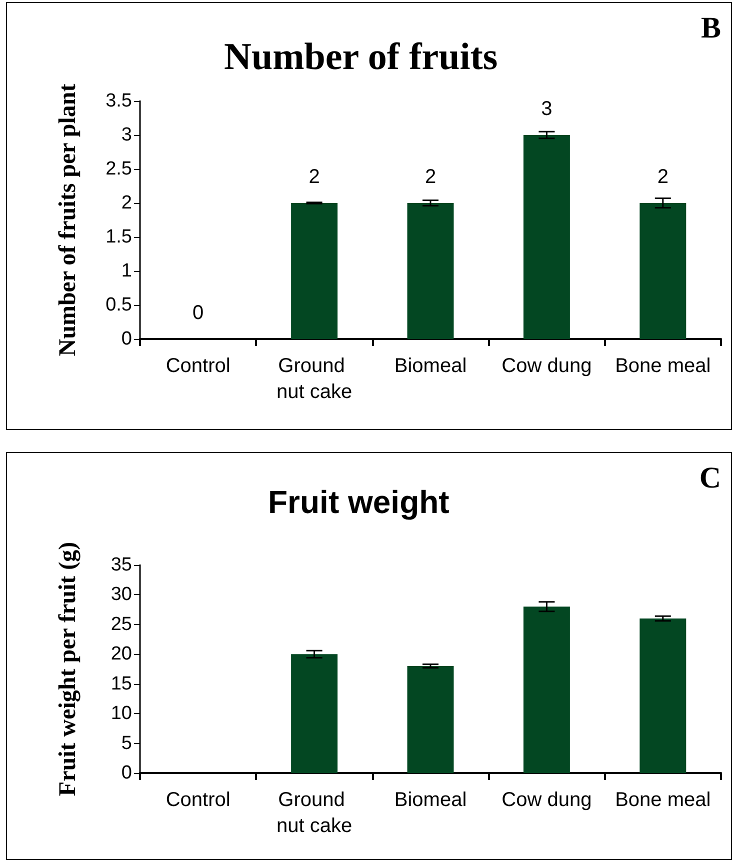 This screenshot has width=738, height=862. I want to click on data-label: 3, so click(546, 109).